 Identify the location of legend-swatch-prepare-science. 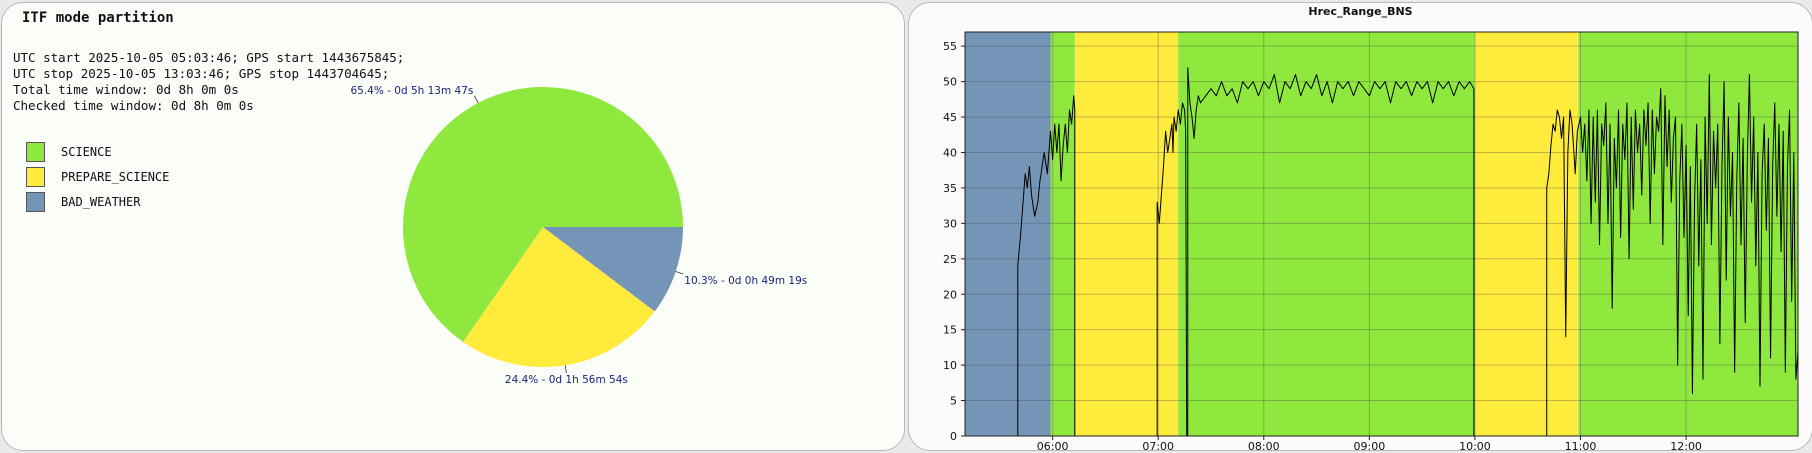
(35, 176).